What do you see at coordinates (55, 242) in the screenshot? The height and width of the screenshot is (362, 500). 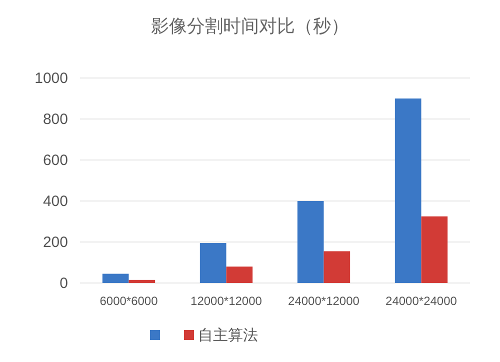 I see `y-tick-label: 200` at bounding box center [55, 242].